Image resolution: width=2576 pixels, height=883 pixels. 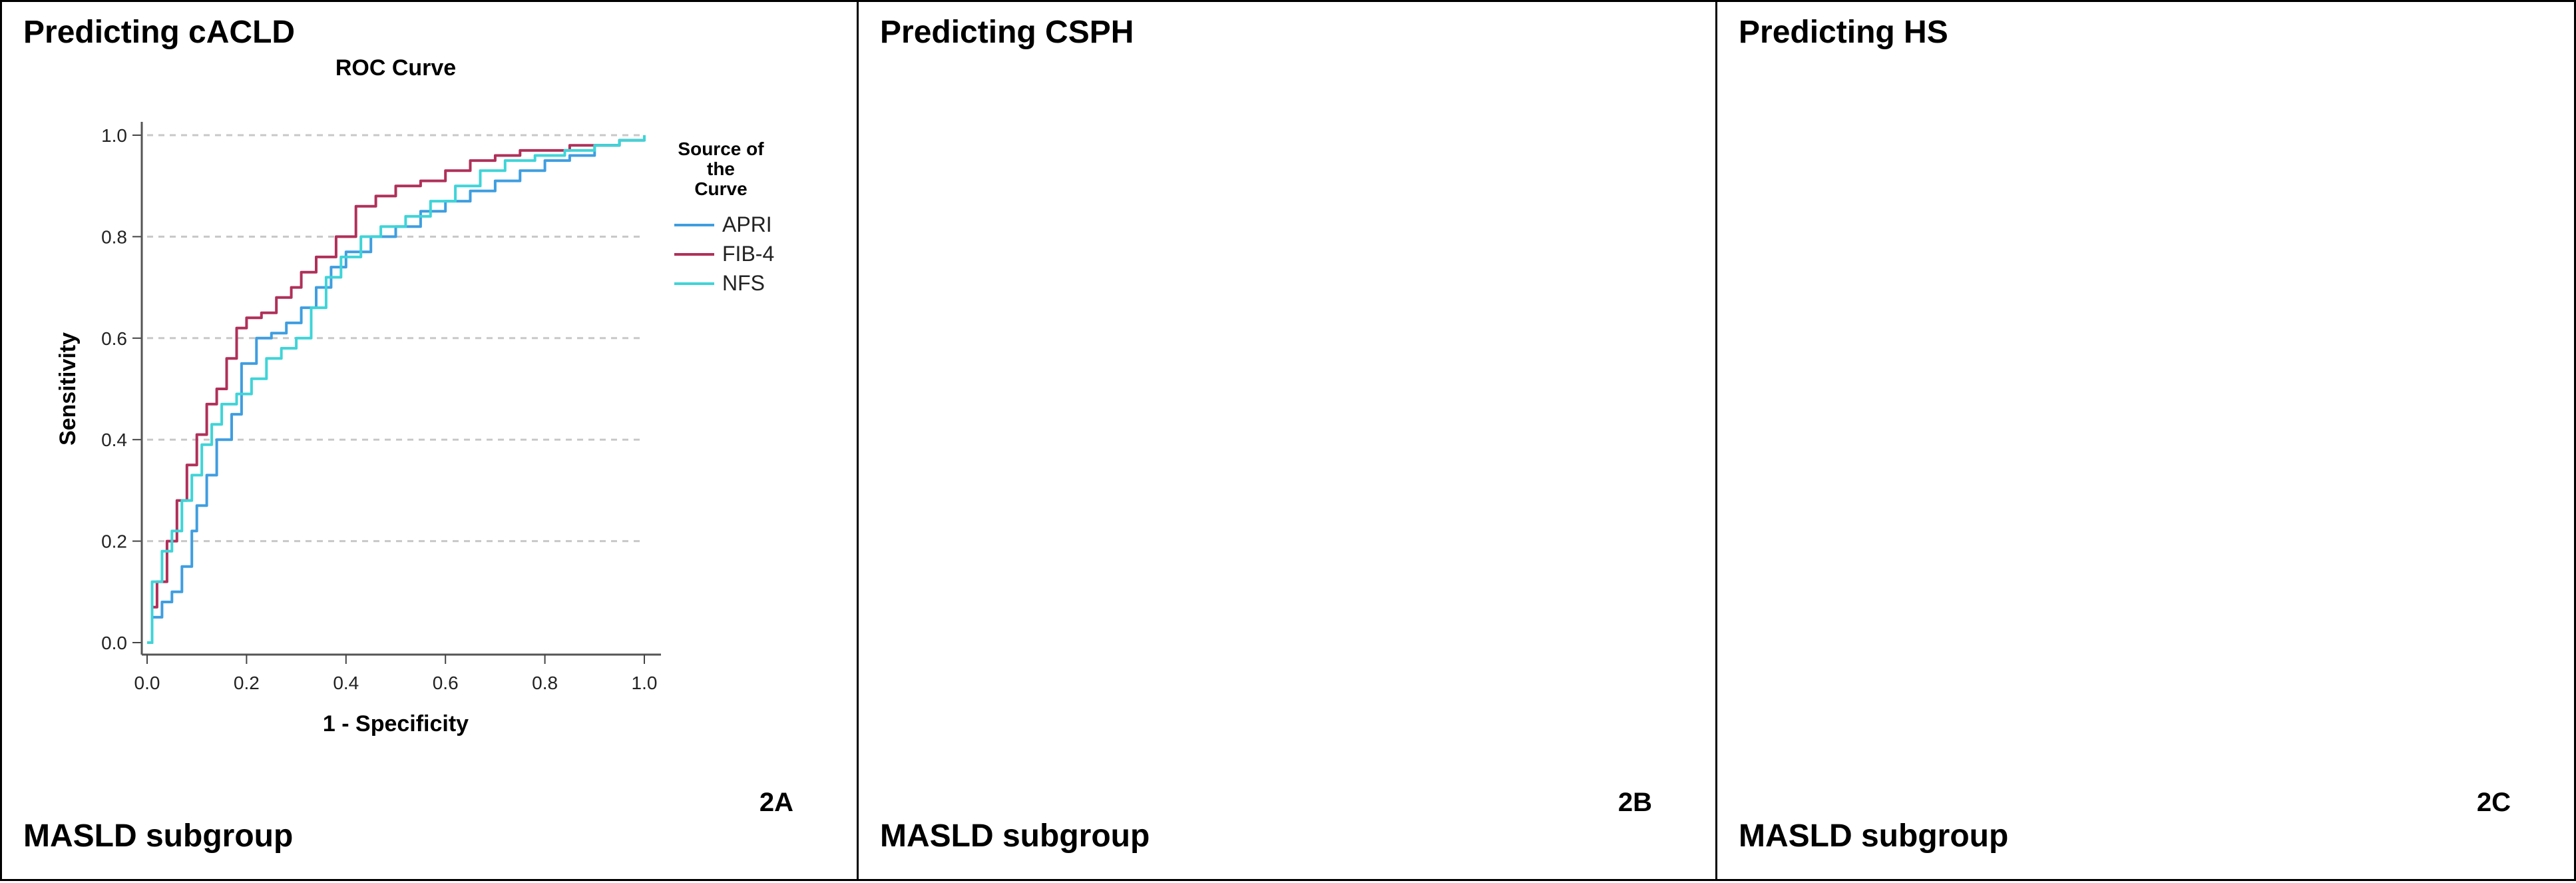 What do you see at coordinates (114, 338) in the screenshot?
I see `y-tick-label: 0.6` at bounding box center [114, 338].